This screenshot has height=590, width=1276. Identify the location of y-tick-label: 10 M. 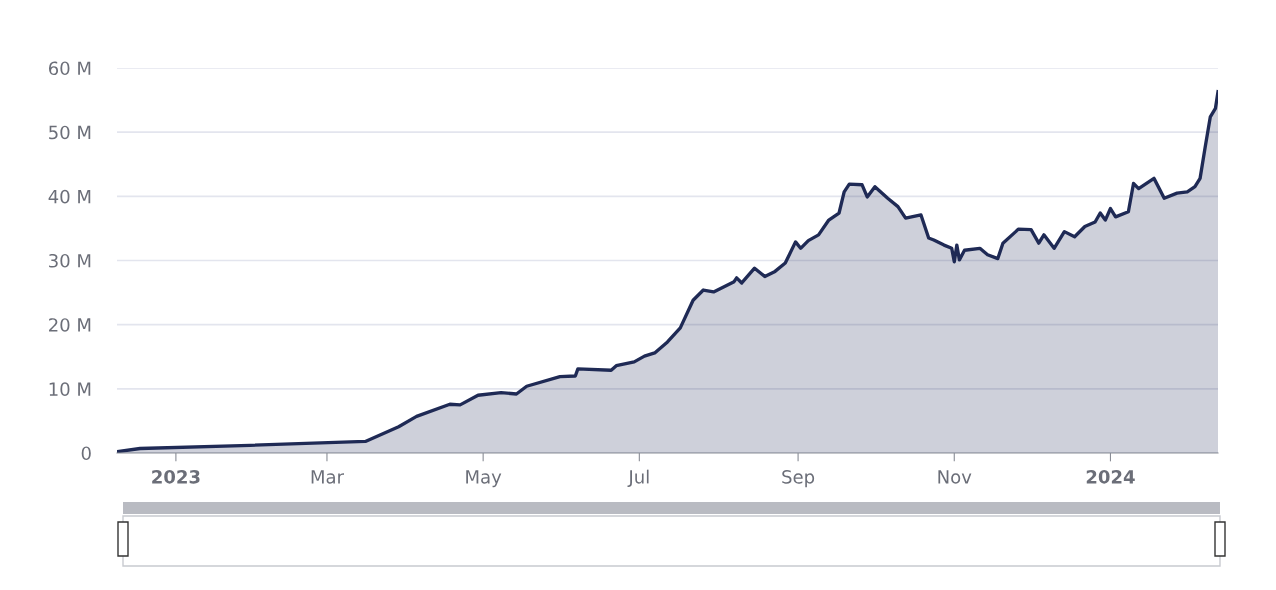
(70, 389).